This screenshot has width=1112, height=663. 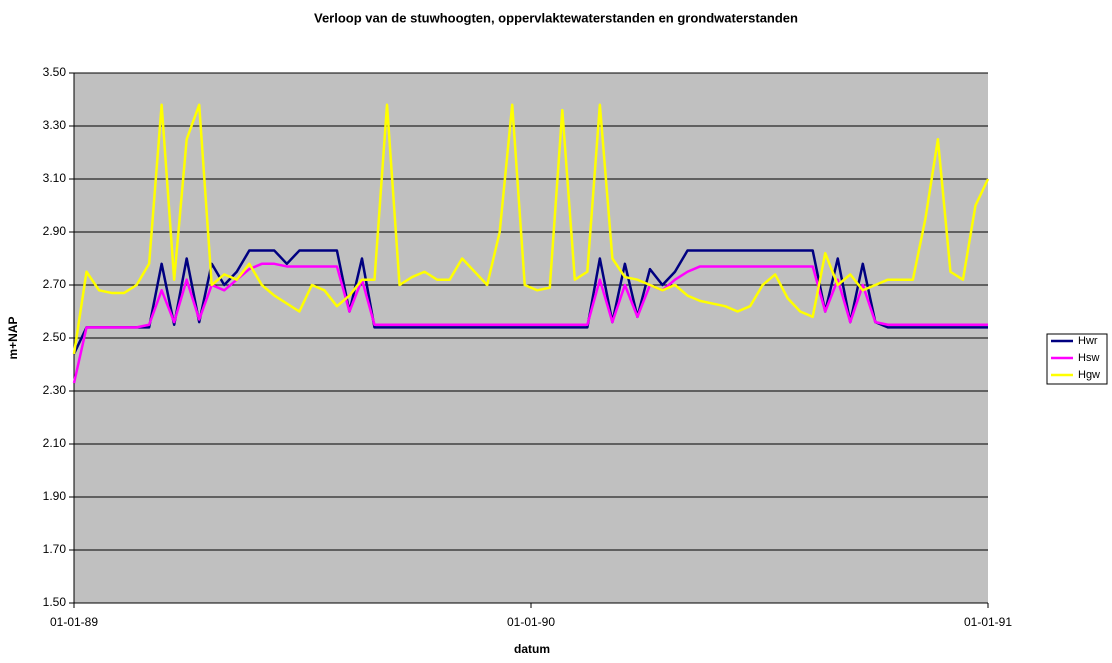 What do you see at coordinates (55, 284) in the screenshot?
I see `y-tick-label: 2.70` at bounding box center [55, 284].